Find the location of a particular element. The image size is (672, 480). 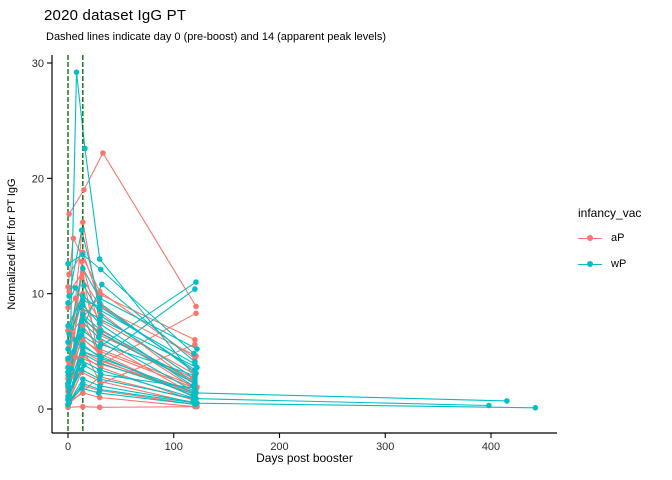

legend-title: infancy_vac is located at coordinates (610, 213).